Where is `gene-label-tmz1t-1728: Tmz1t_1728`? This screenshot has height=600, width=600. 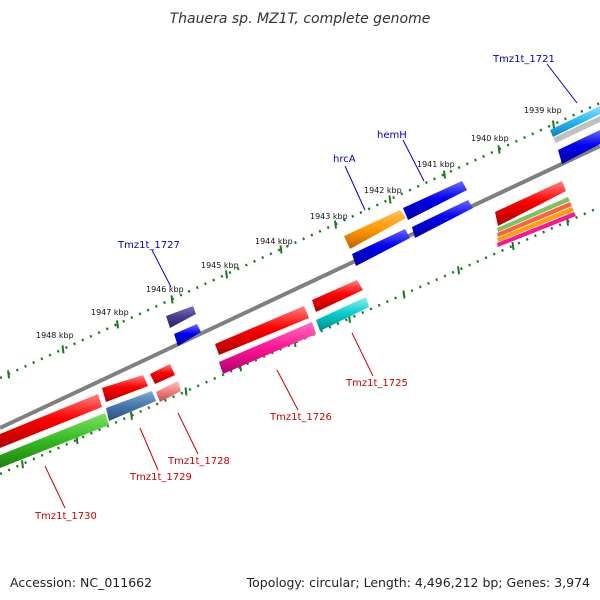
gene-label-tmz1t-1728: Tmz1t_1728 is located at coordinates (198, 461).